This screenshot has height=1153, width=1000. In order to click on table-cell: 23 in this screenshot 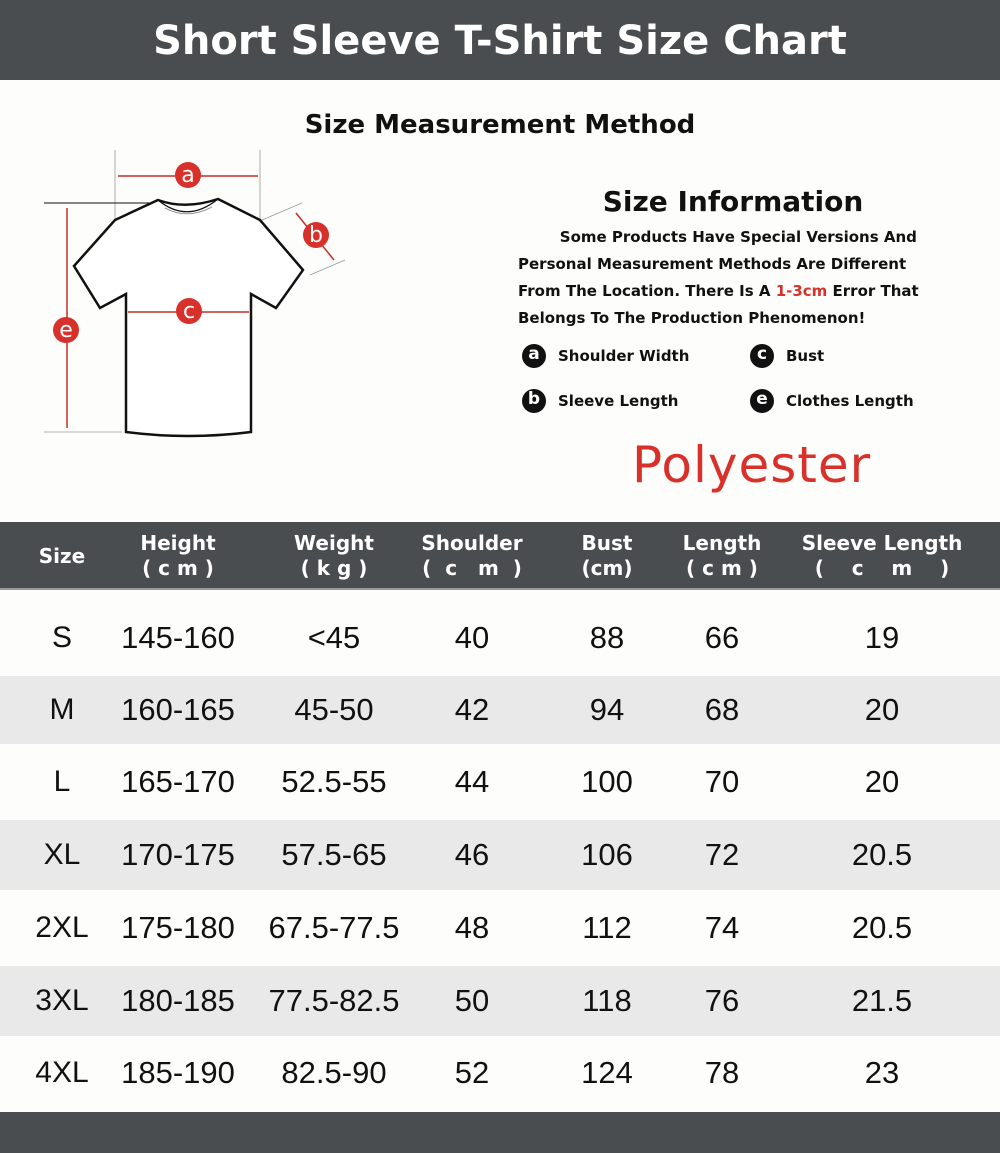, I will do `click(882, 1072)`.